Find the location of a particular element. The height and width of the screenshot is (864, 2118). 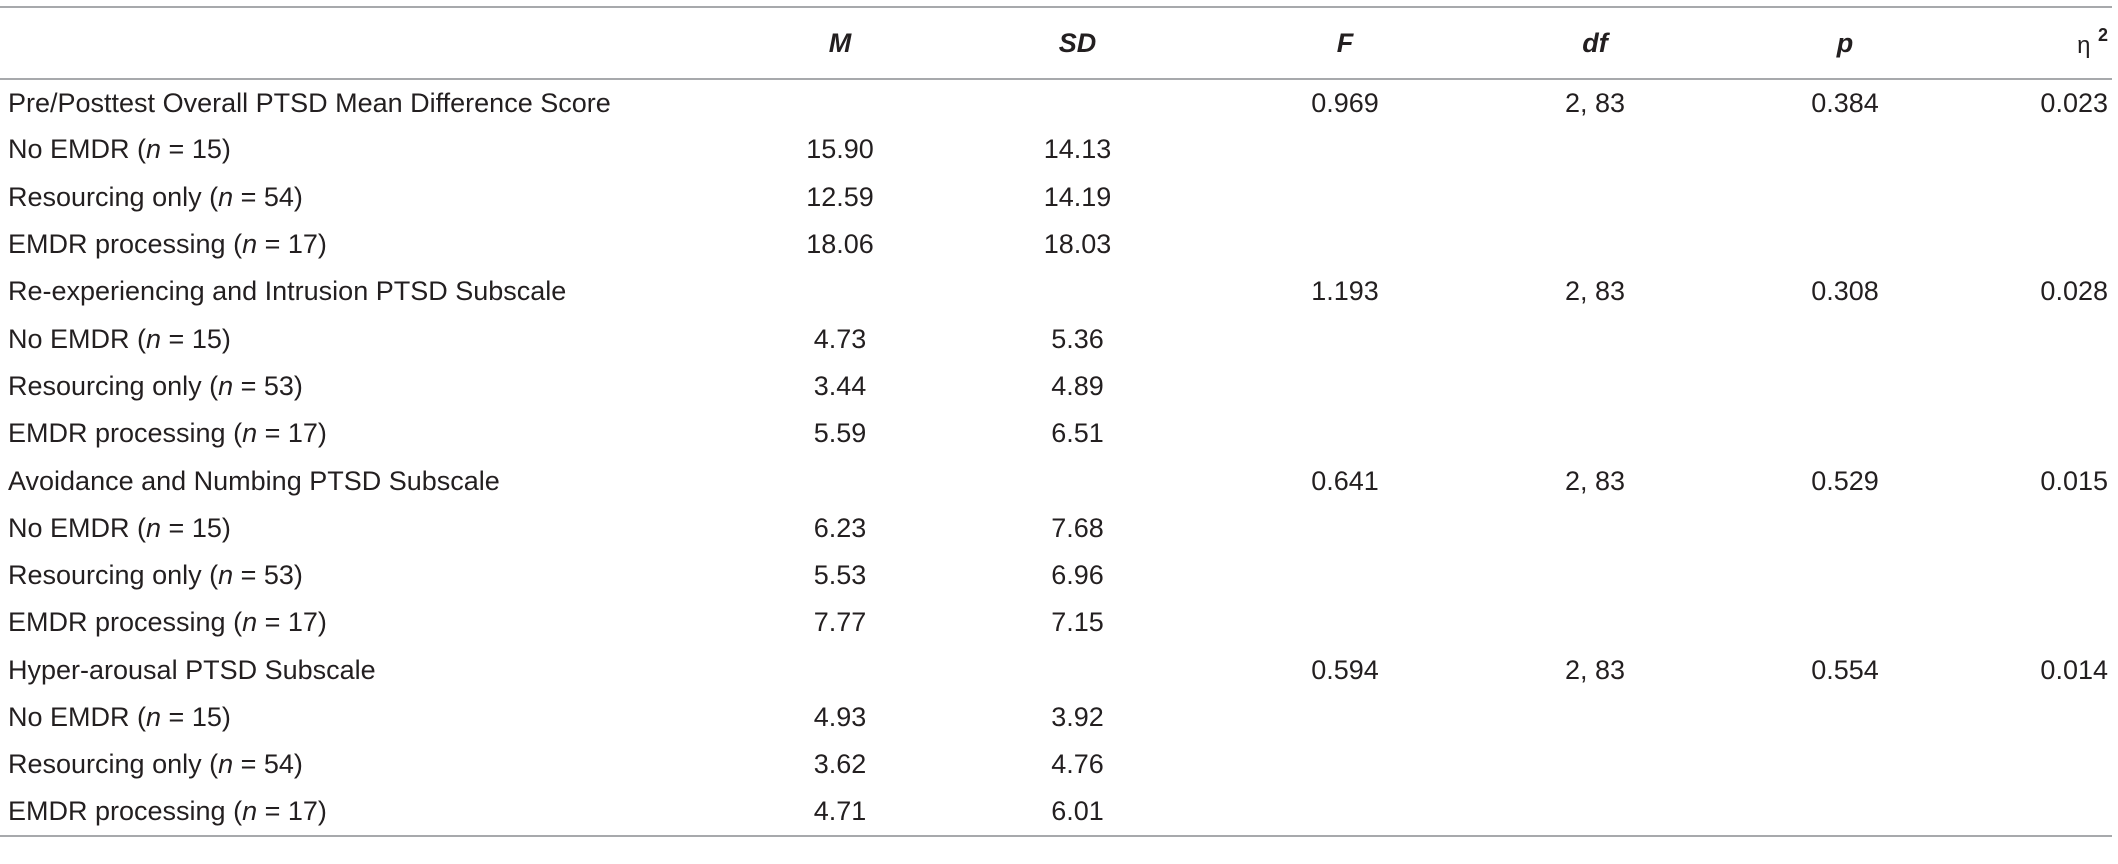

header-m: M is located at coordinates (840, 43).